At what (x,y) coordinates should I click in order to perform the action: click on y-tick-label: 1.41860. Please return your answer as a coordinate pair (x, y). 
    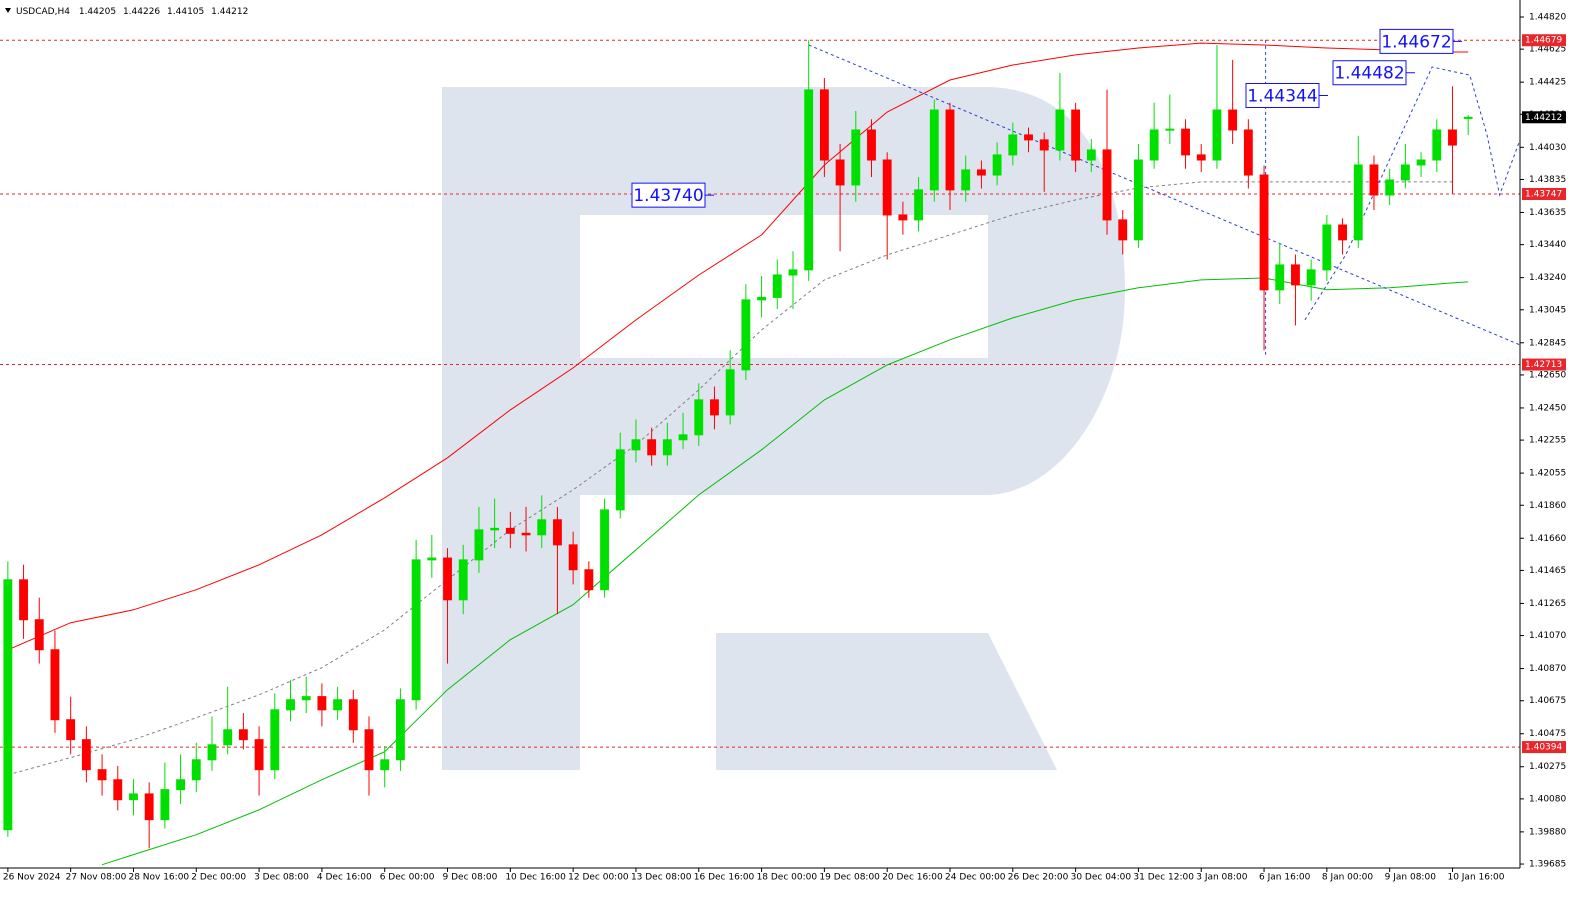
    Looking at the image, I should click on (1547, 506).